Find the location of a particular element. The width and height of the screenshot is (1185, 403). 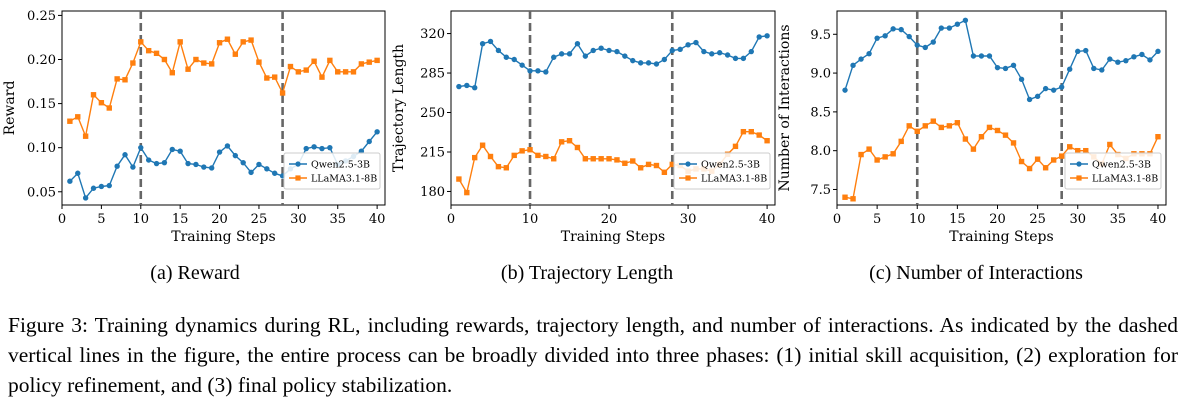

x-tick-label: 30 is located at coordinates (1077, 219).